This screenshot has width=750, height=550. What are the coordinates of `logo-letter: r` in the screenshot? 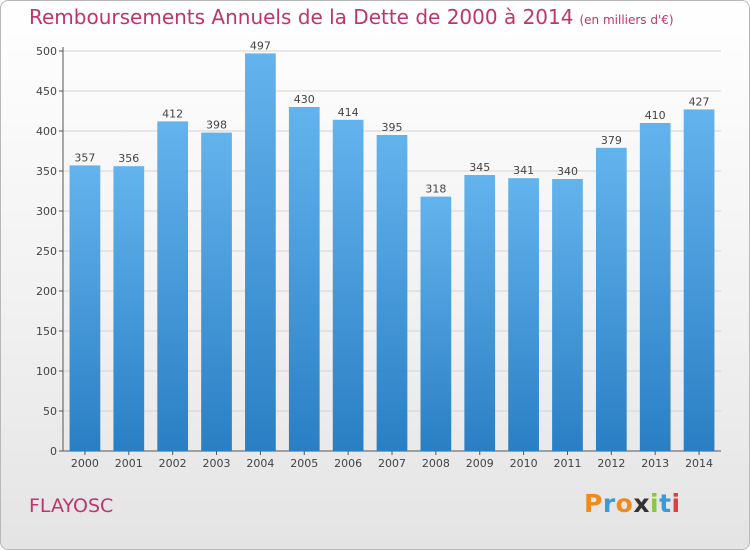 It's located at (609, 503).